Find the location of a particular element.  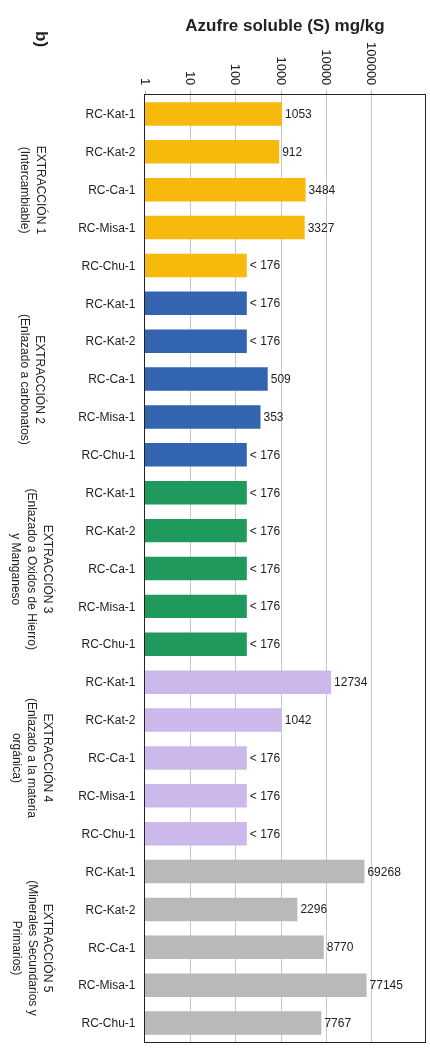

data-label: 353 is located at coordinates (273, 416).